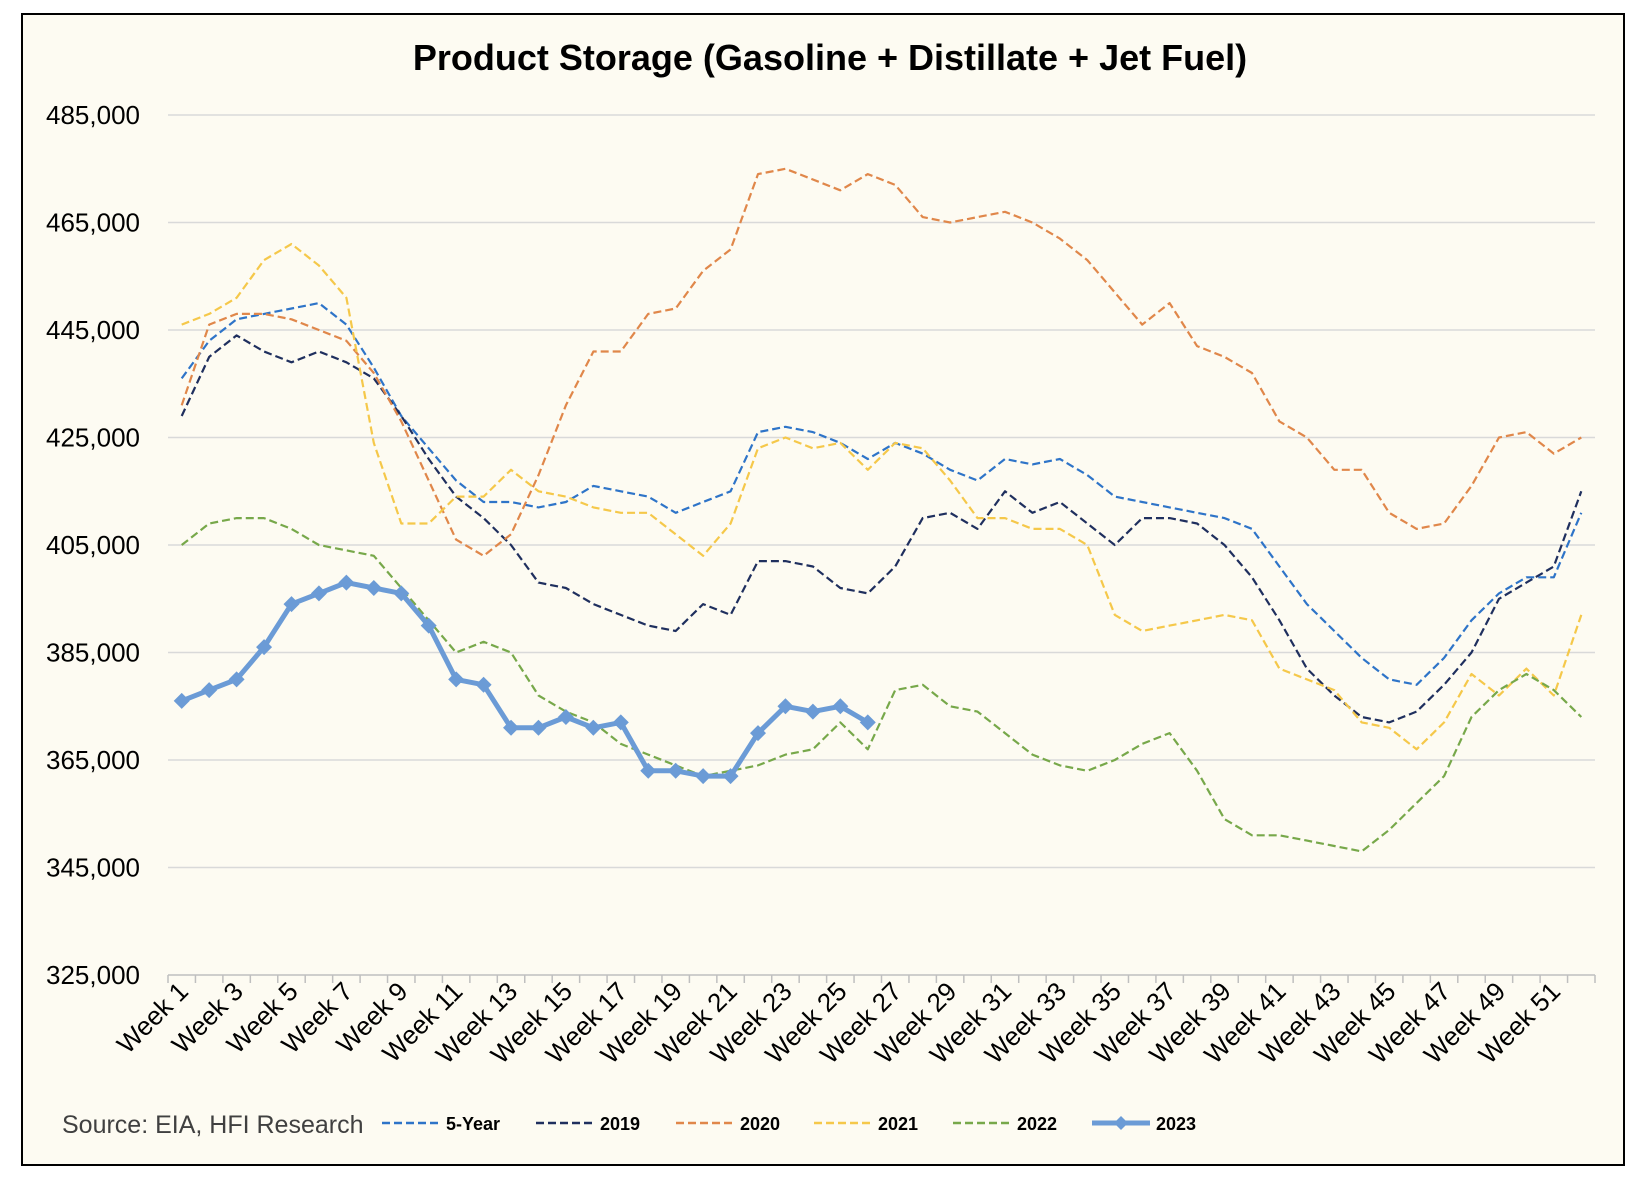 The height and width of the screenshot is (1187, 1642). I want to click on y-tick-label: 445,000, so click(93, 330).